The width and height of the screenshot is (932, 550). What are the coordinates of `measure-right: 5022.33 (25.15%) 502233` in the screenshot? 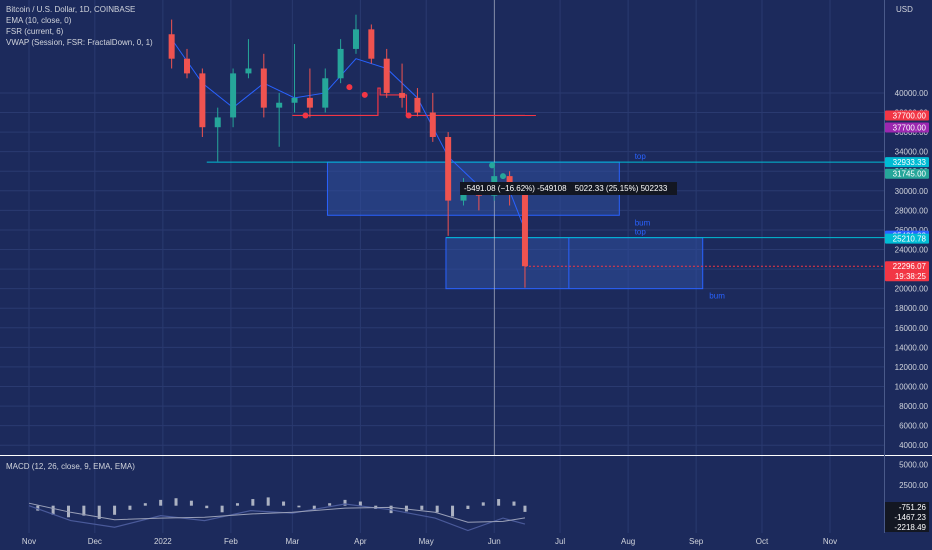 It's located at (621, 188).